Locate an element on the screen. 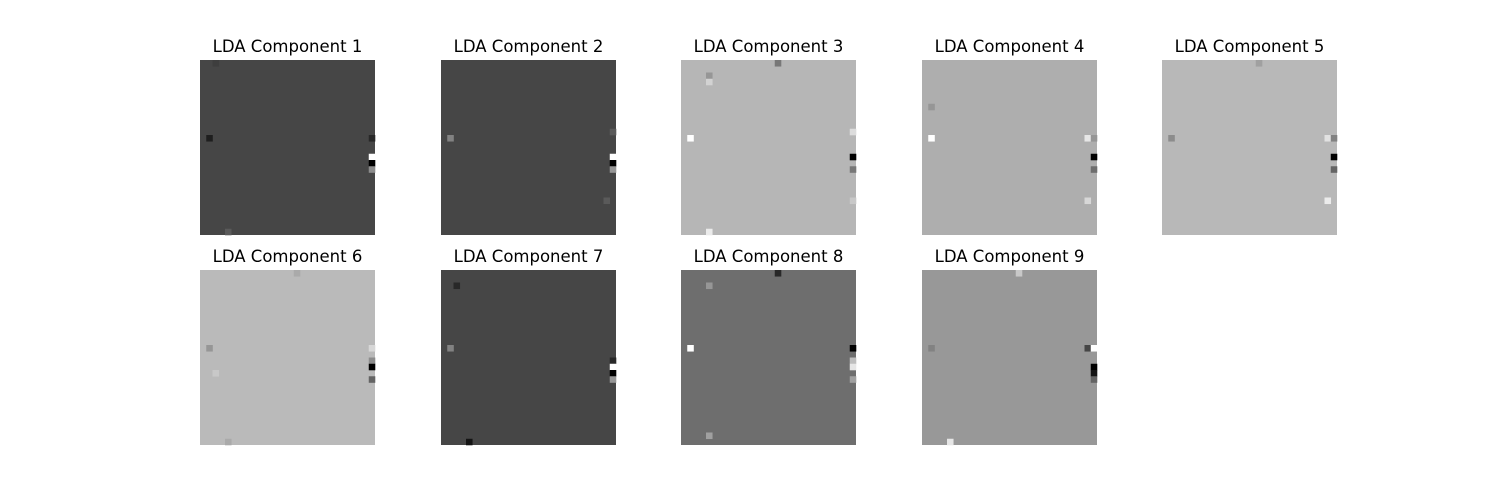 The height and width of the screenshot is (500, 1500). subplot-title: LDA Component 7 is located at coordinates (529, 256).